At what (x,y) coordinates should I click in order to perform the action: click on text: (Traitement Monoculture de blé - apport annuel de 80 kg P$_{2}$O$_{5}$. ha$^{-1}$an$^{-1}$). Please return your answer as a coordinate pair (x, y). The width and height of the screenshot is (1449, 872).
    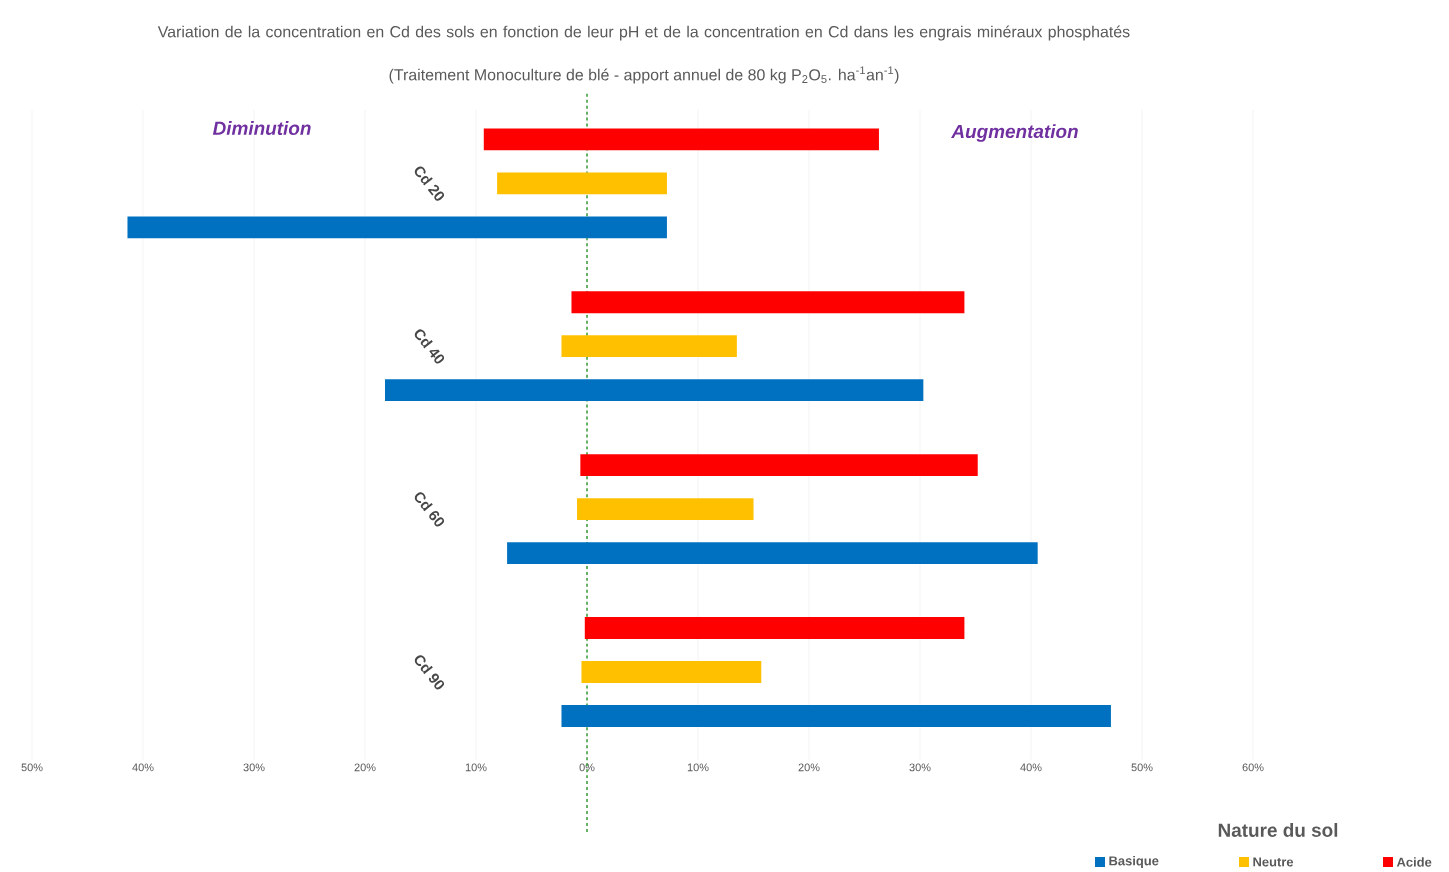
    Looking at the image, I should click on (644, 75).